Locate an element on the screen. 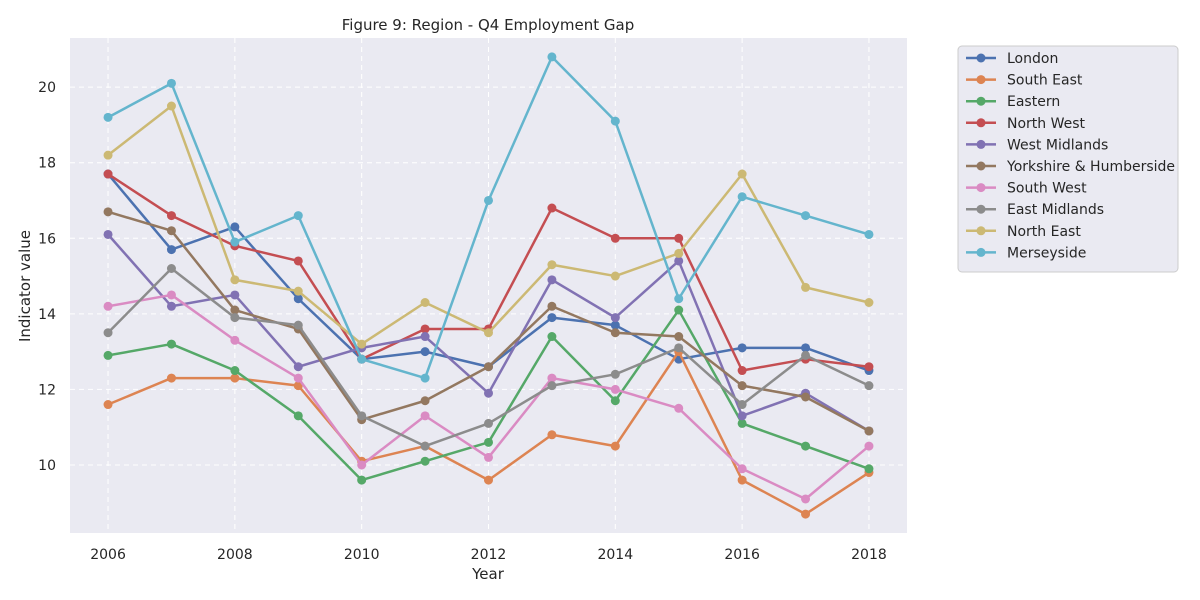 This screenshot has width=1200, height=600. legend-label: North East is located at coordinates (1044, 232).